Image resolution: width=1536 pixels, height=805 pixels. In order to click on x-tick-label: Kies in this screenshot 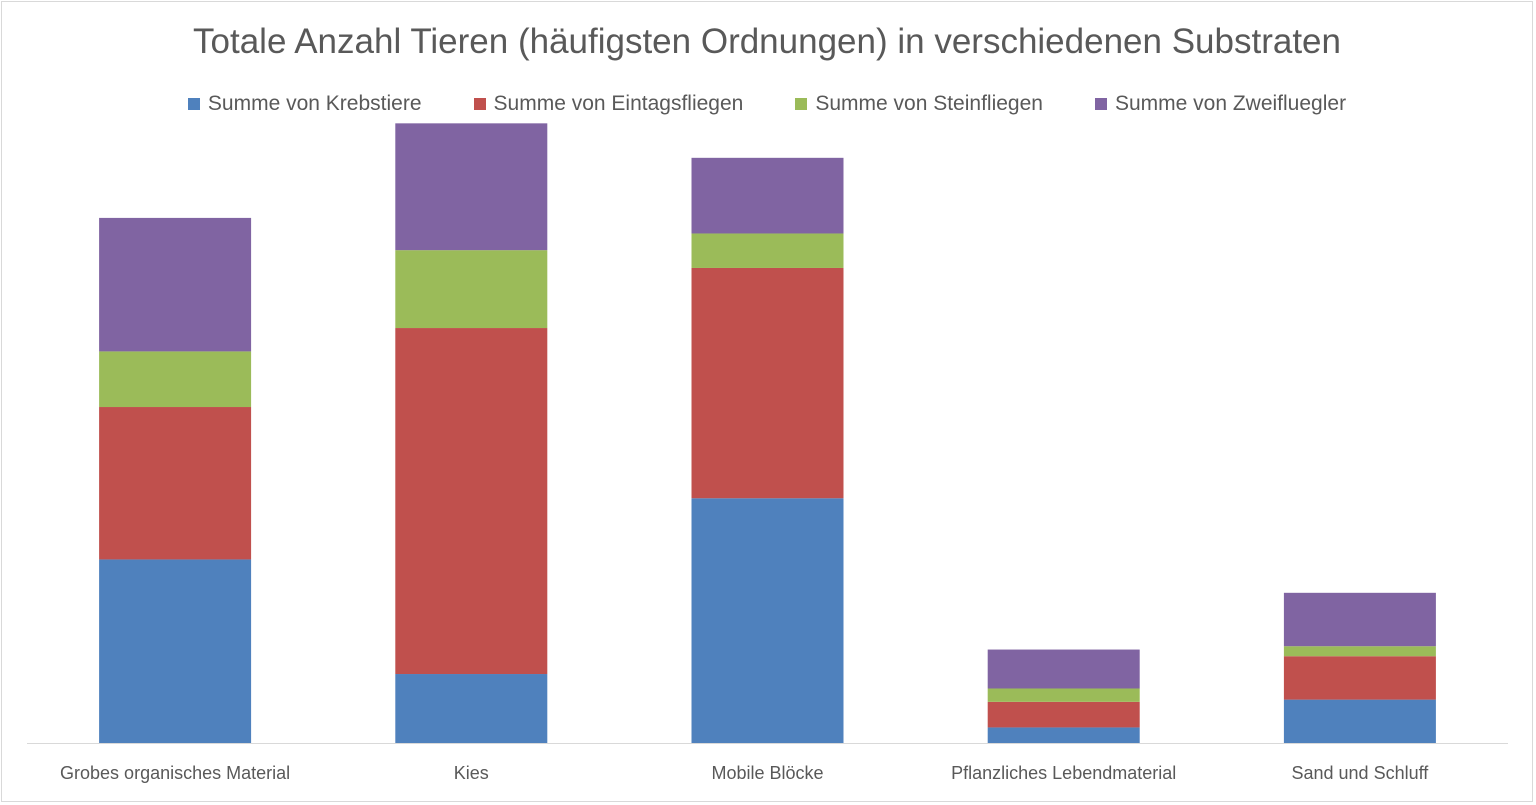, I will do `click(471, 773)`.